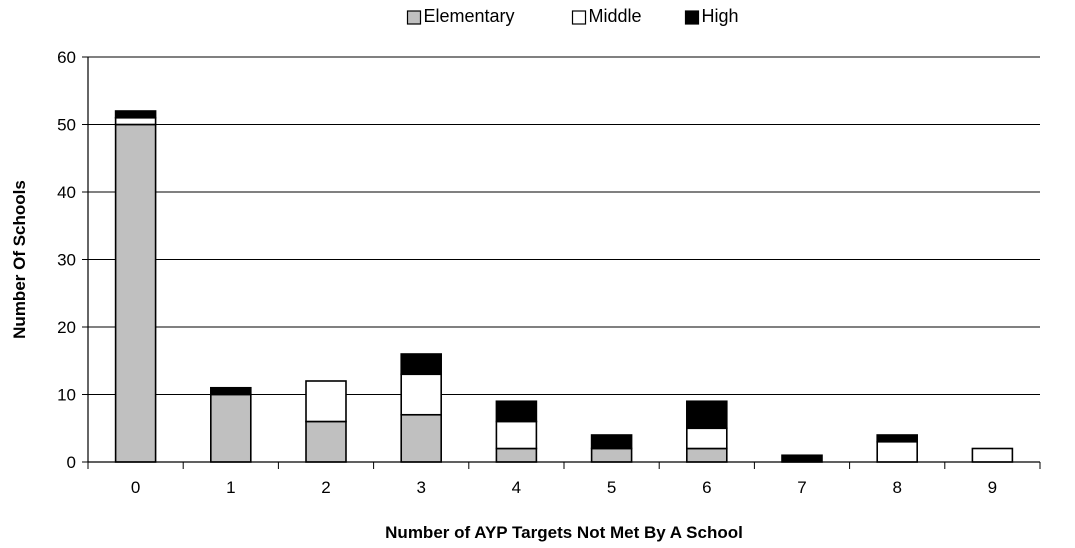  I want to click on x-tick-label: 8, so click(896, 487).